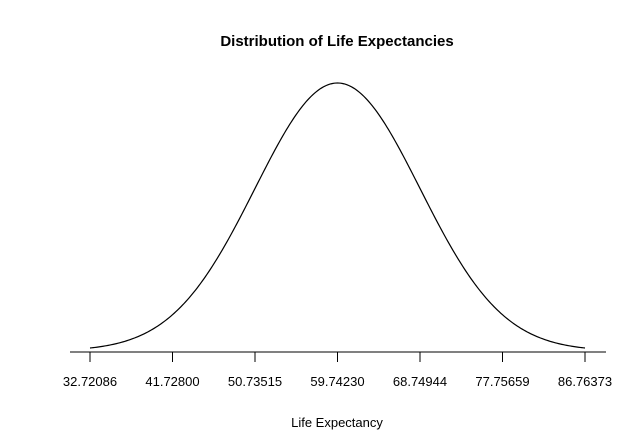 The height and width of the screenshot is (437, 620). I want to click on x-tick-label: 68.74944, so click(420, 381).